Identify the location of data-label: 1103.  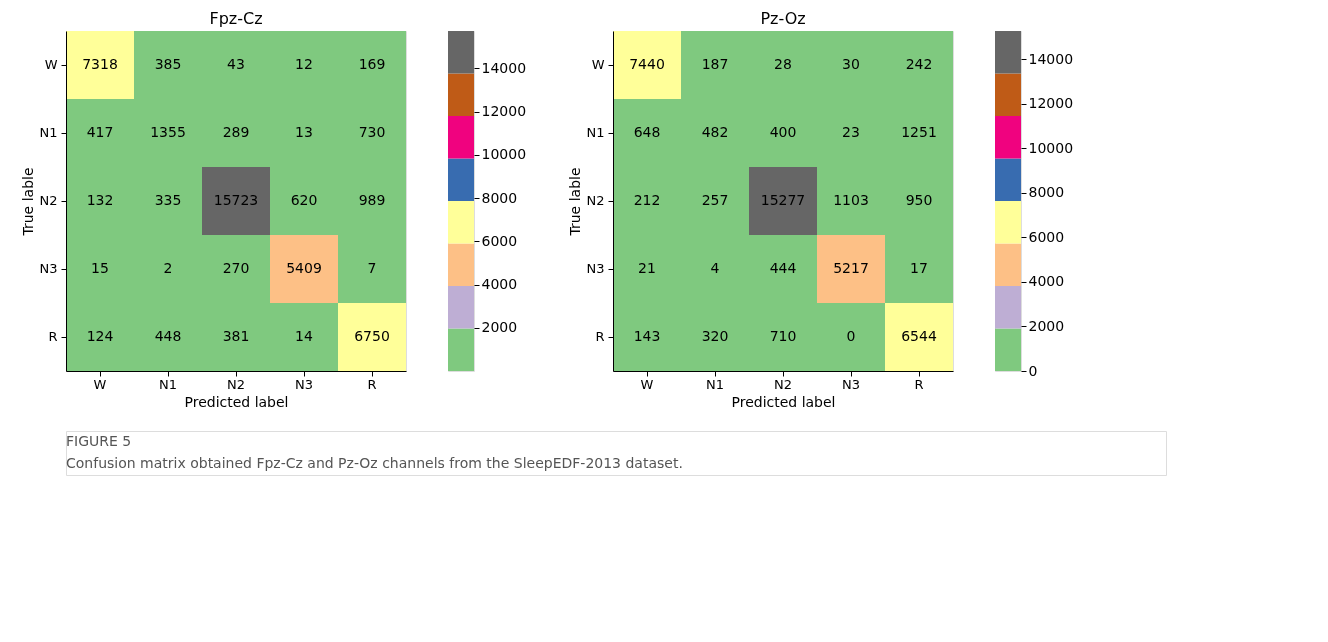
(851, 200).